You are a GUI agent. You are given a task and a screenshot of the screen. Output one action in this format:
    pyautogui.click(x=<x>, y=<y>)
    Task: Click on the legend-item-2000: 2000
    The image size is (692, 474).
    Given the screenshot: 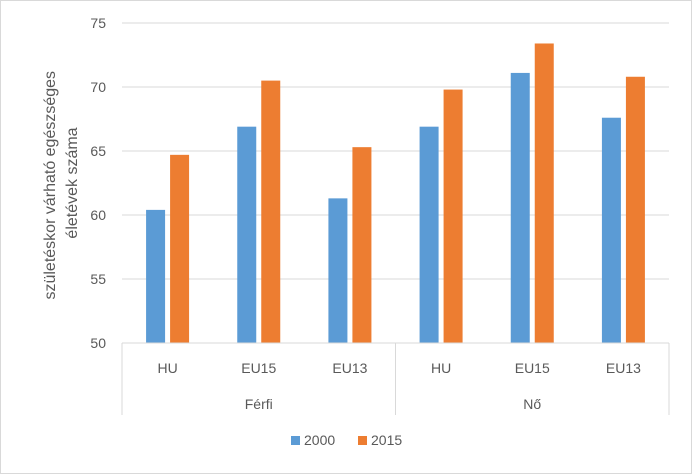 What is the action you would take?
    pyautogui.click(x=313, y=440)
    